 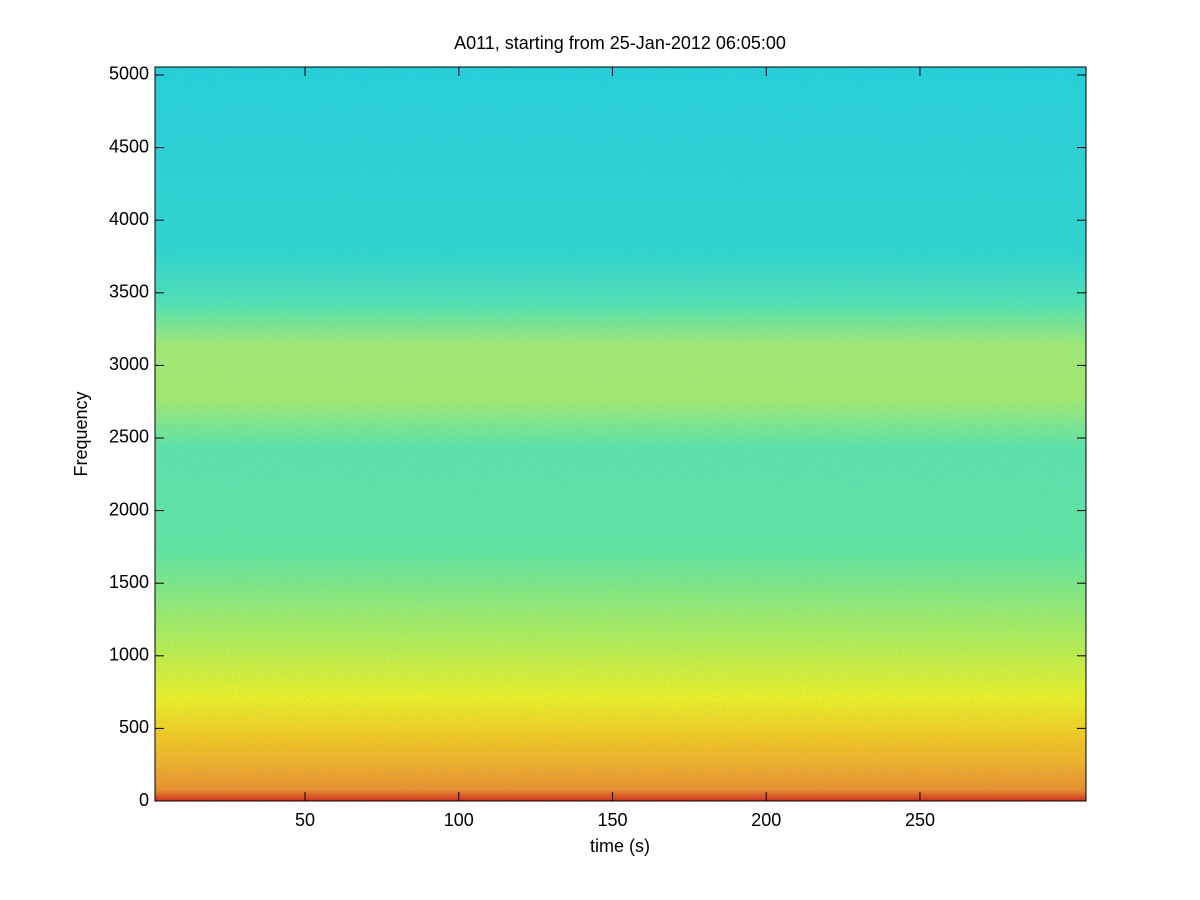 What do you see at coordinates (129, 582) in the screenshot?
I see `y-tick-label: 1500` at bounding box center [129, 582].